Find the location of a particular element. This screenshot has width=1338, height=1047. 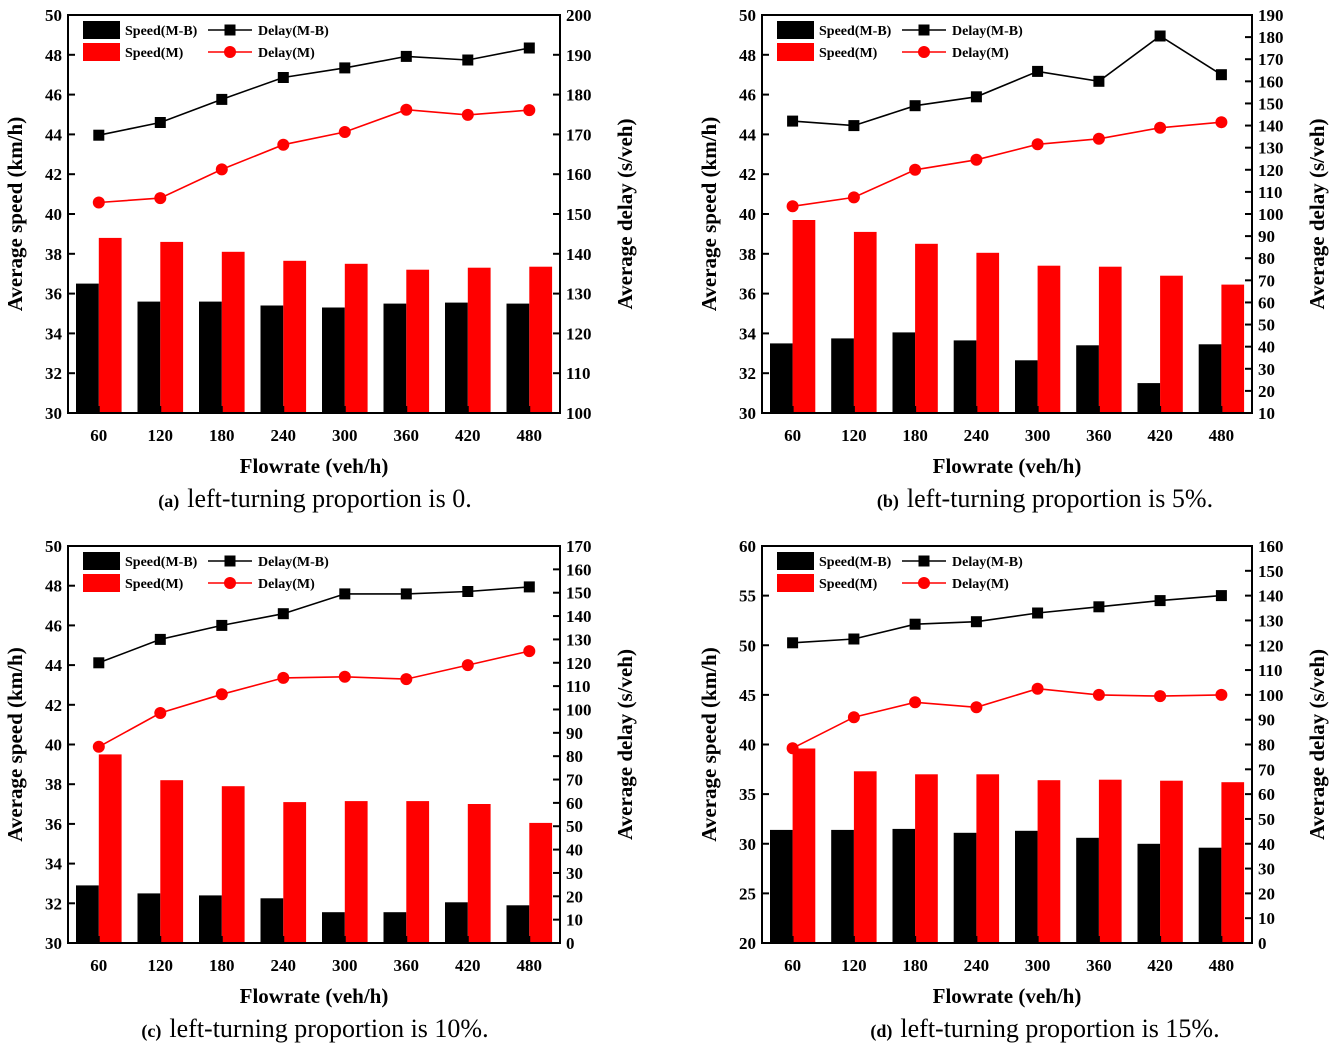

y-tick-label: 40 is located at coordinates (53, 745).